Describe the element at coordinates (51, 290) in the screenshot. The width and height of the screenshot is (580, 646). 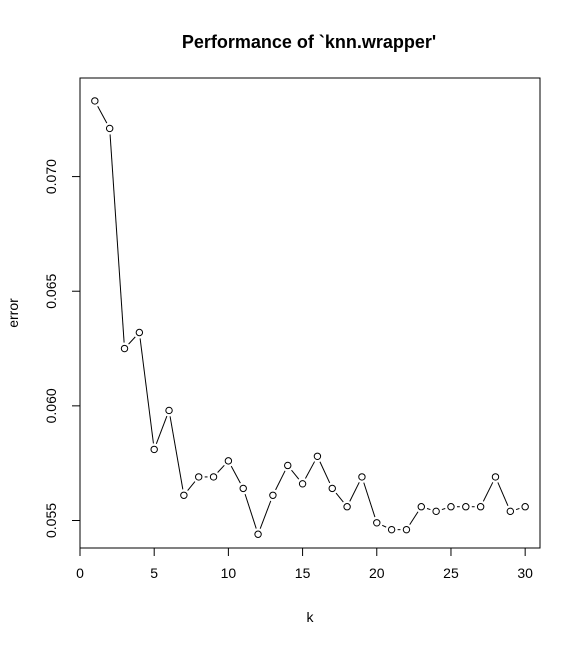
I see `y-tick-label: 0.065` at that location.